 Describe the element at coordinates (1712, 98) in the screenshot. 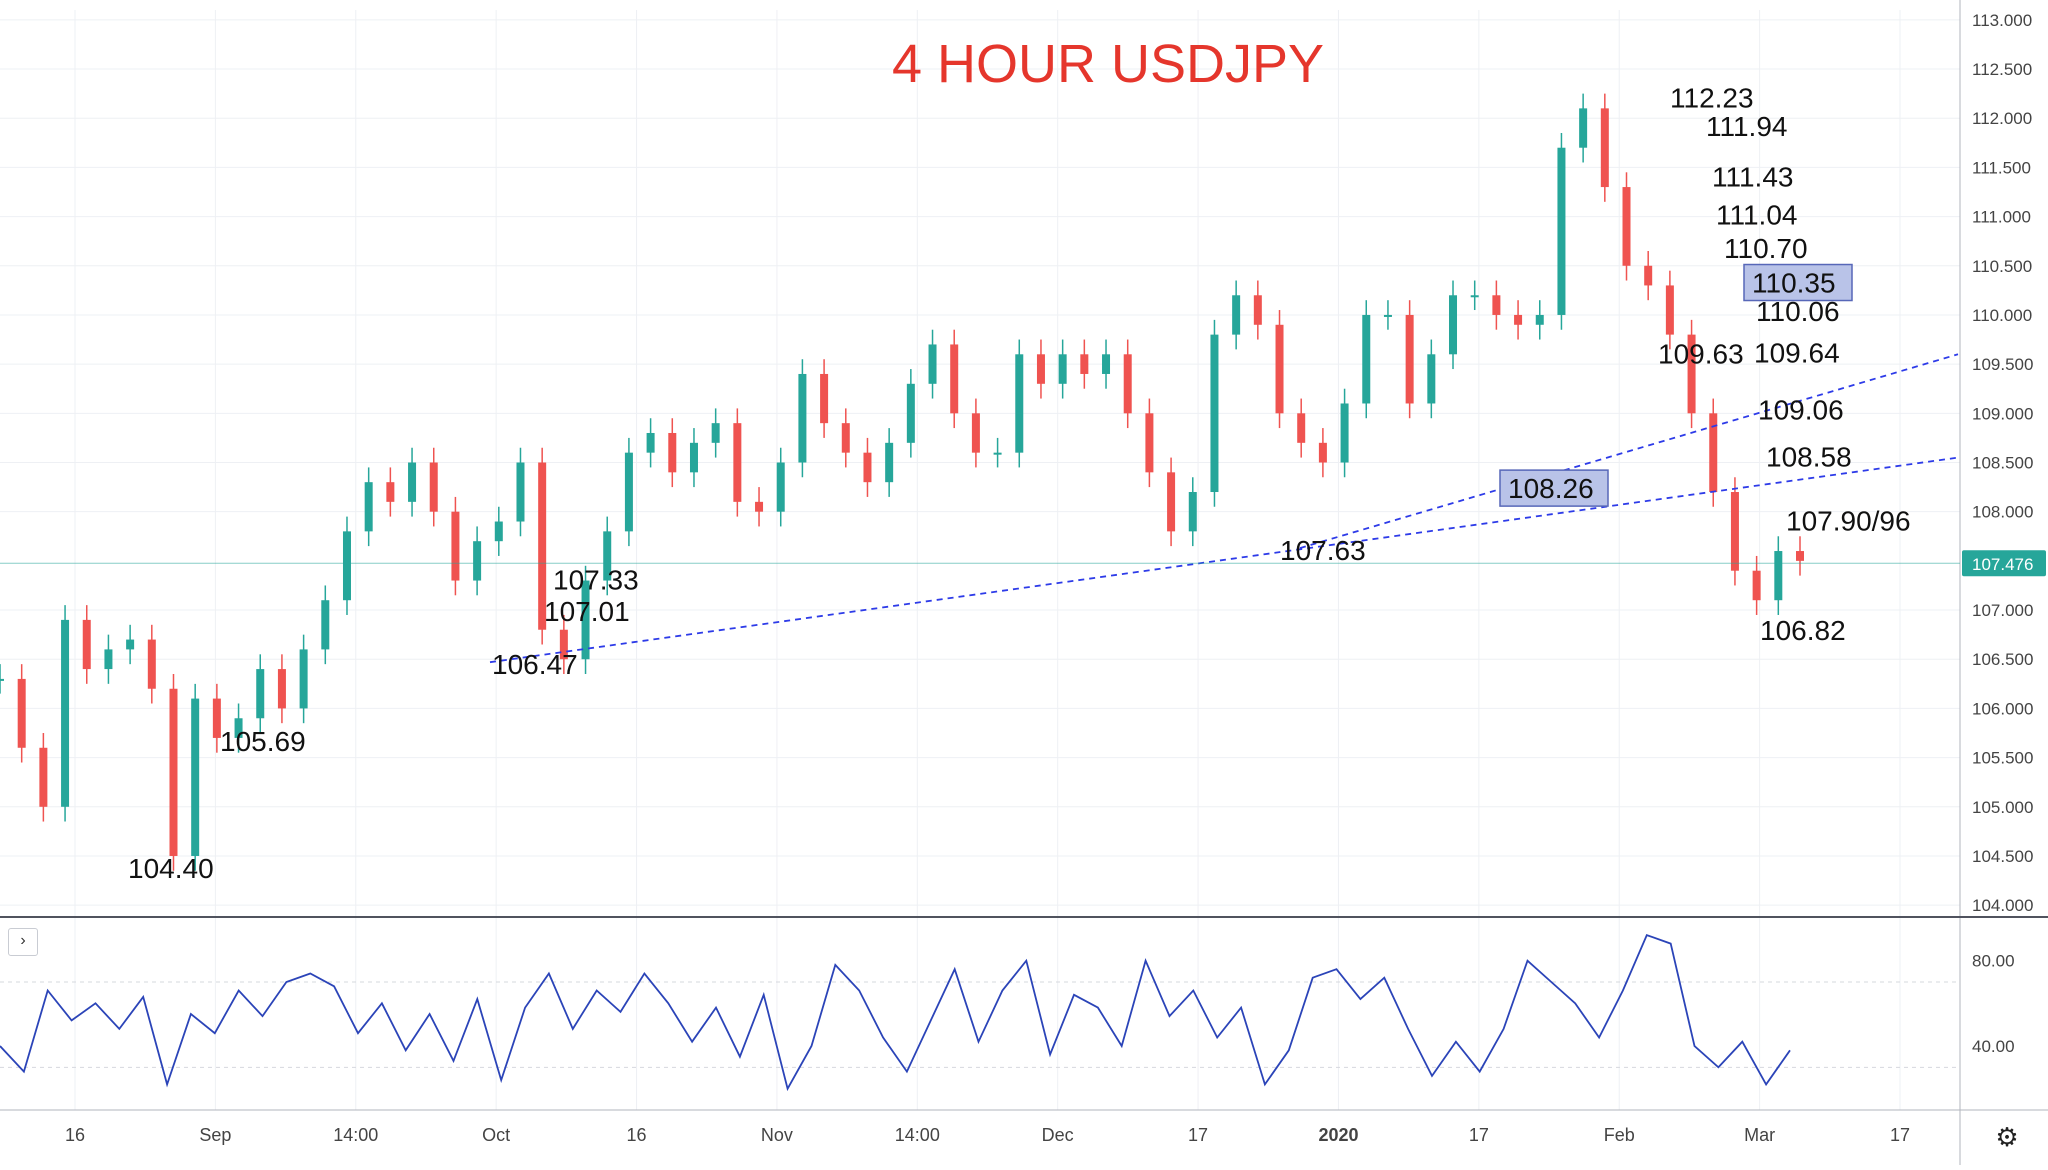

I see `level-label: 112.23` at that location.